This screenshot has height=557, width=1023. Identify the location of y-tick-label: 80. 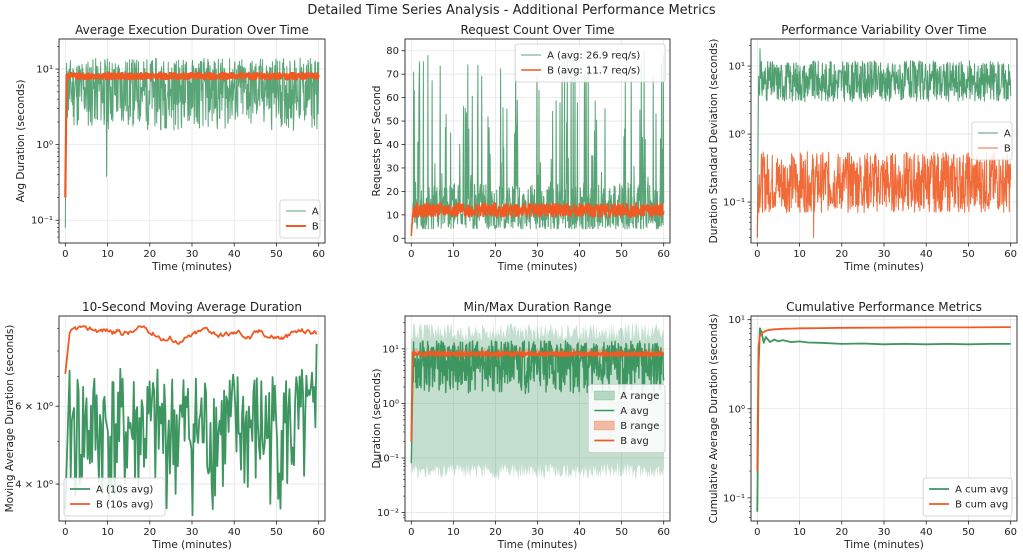
(392, 51).